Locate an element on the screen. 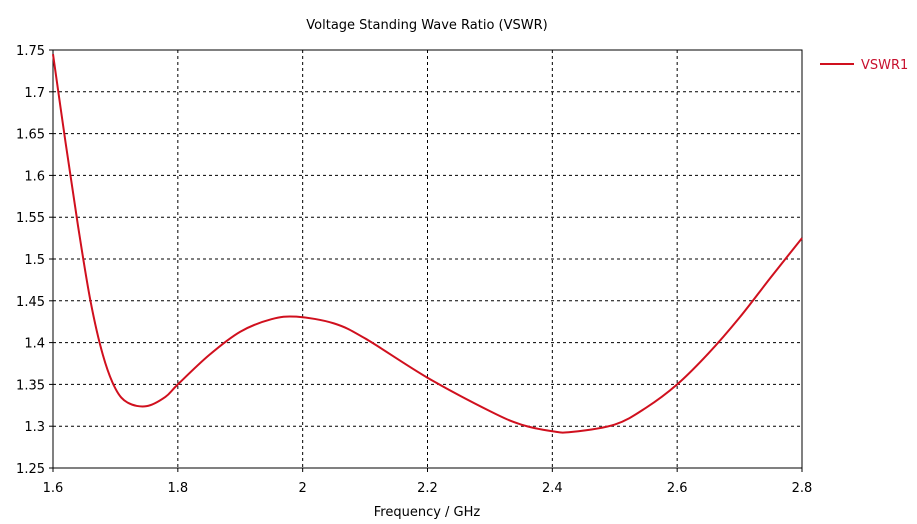  legend: VSWR1 is located at coordinates (864, 65).